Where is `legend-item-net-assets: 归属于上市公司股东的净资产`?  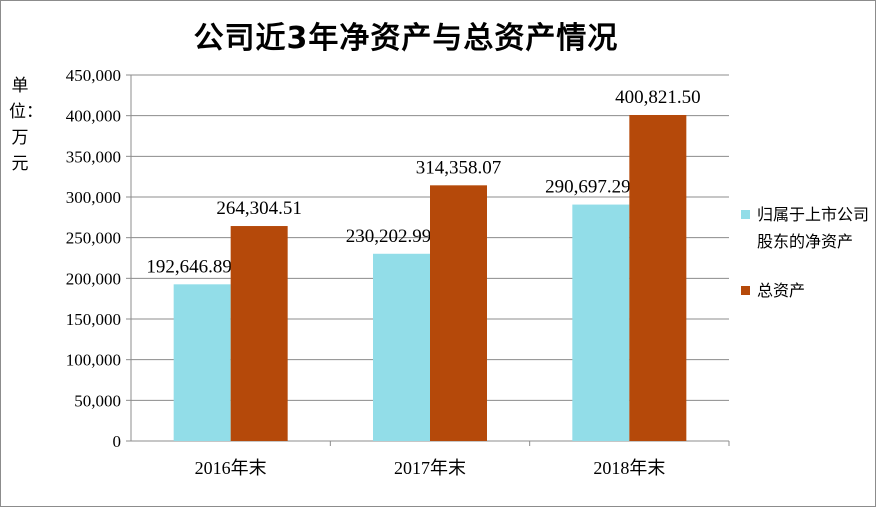 legend-item-net-assets: 归属于上市公司股东的净资产 is located at coordinates (807, 228).